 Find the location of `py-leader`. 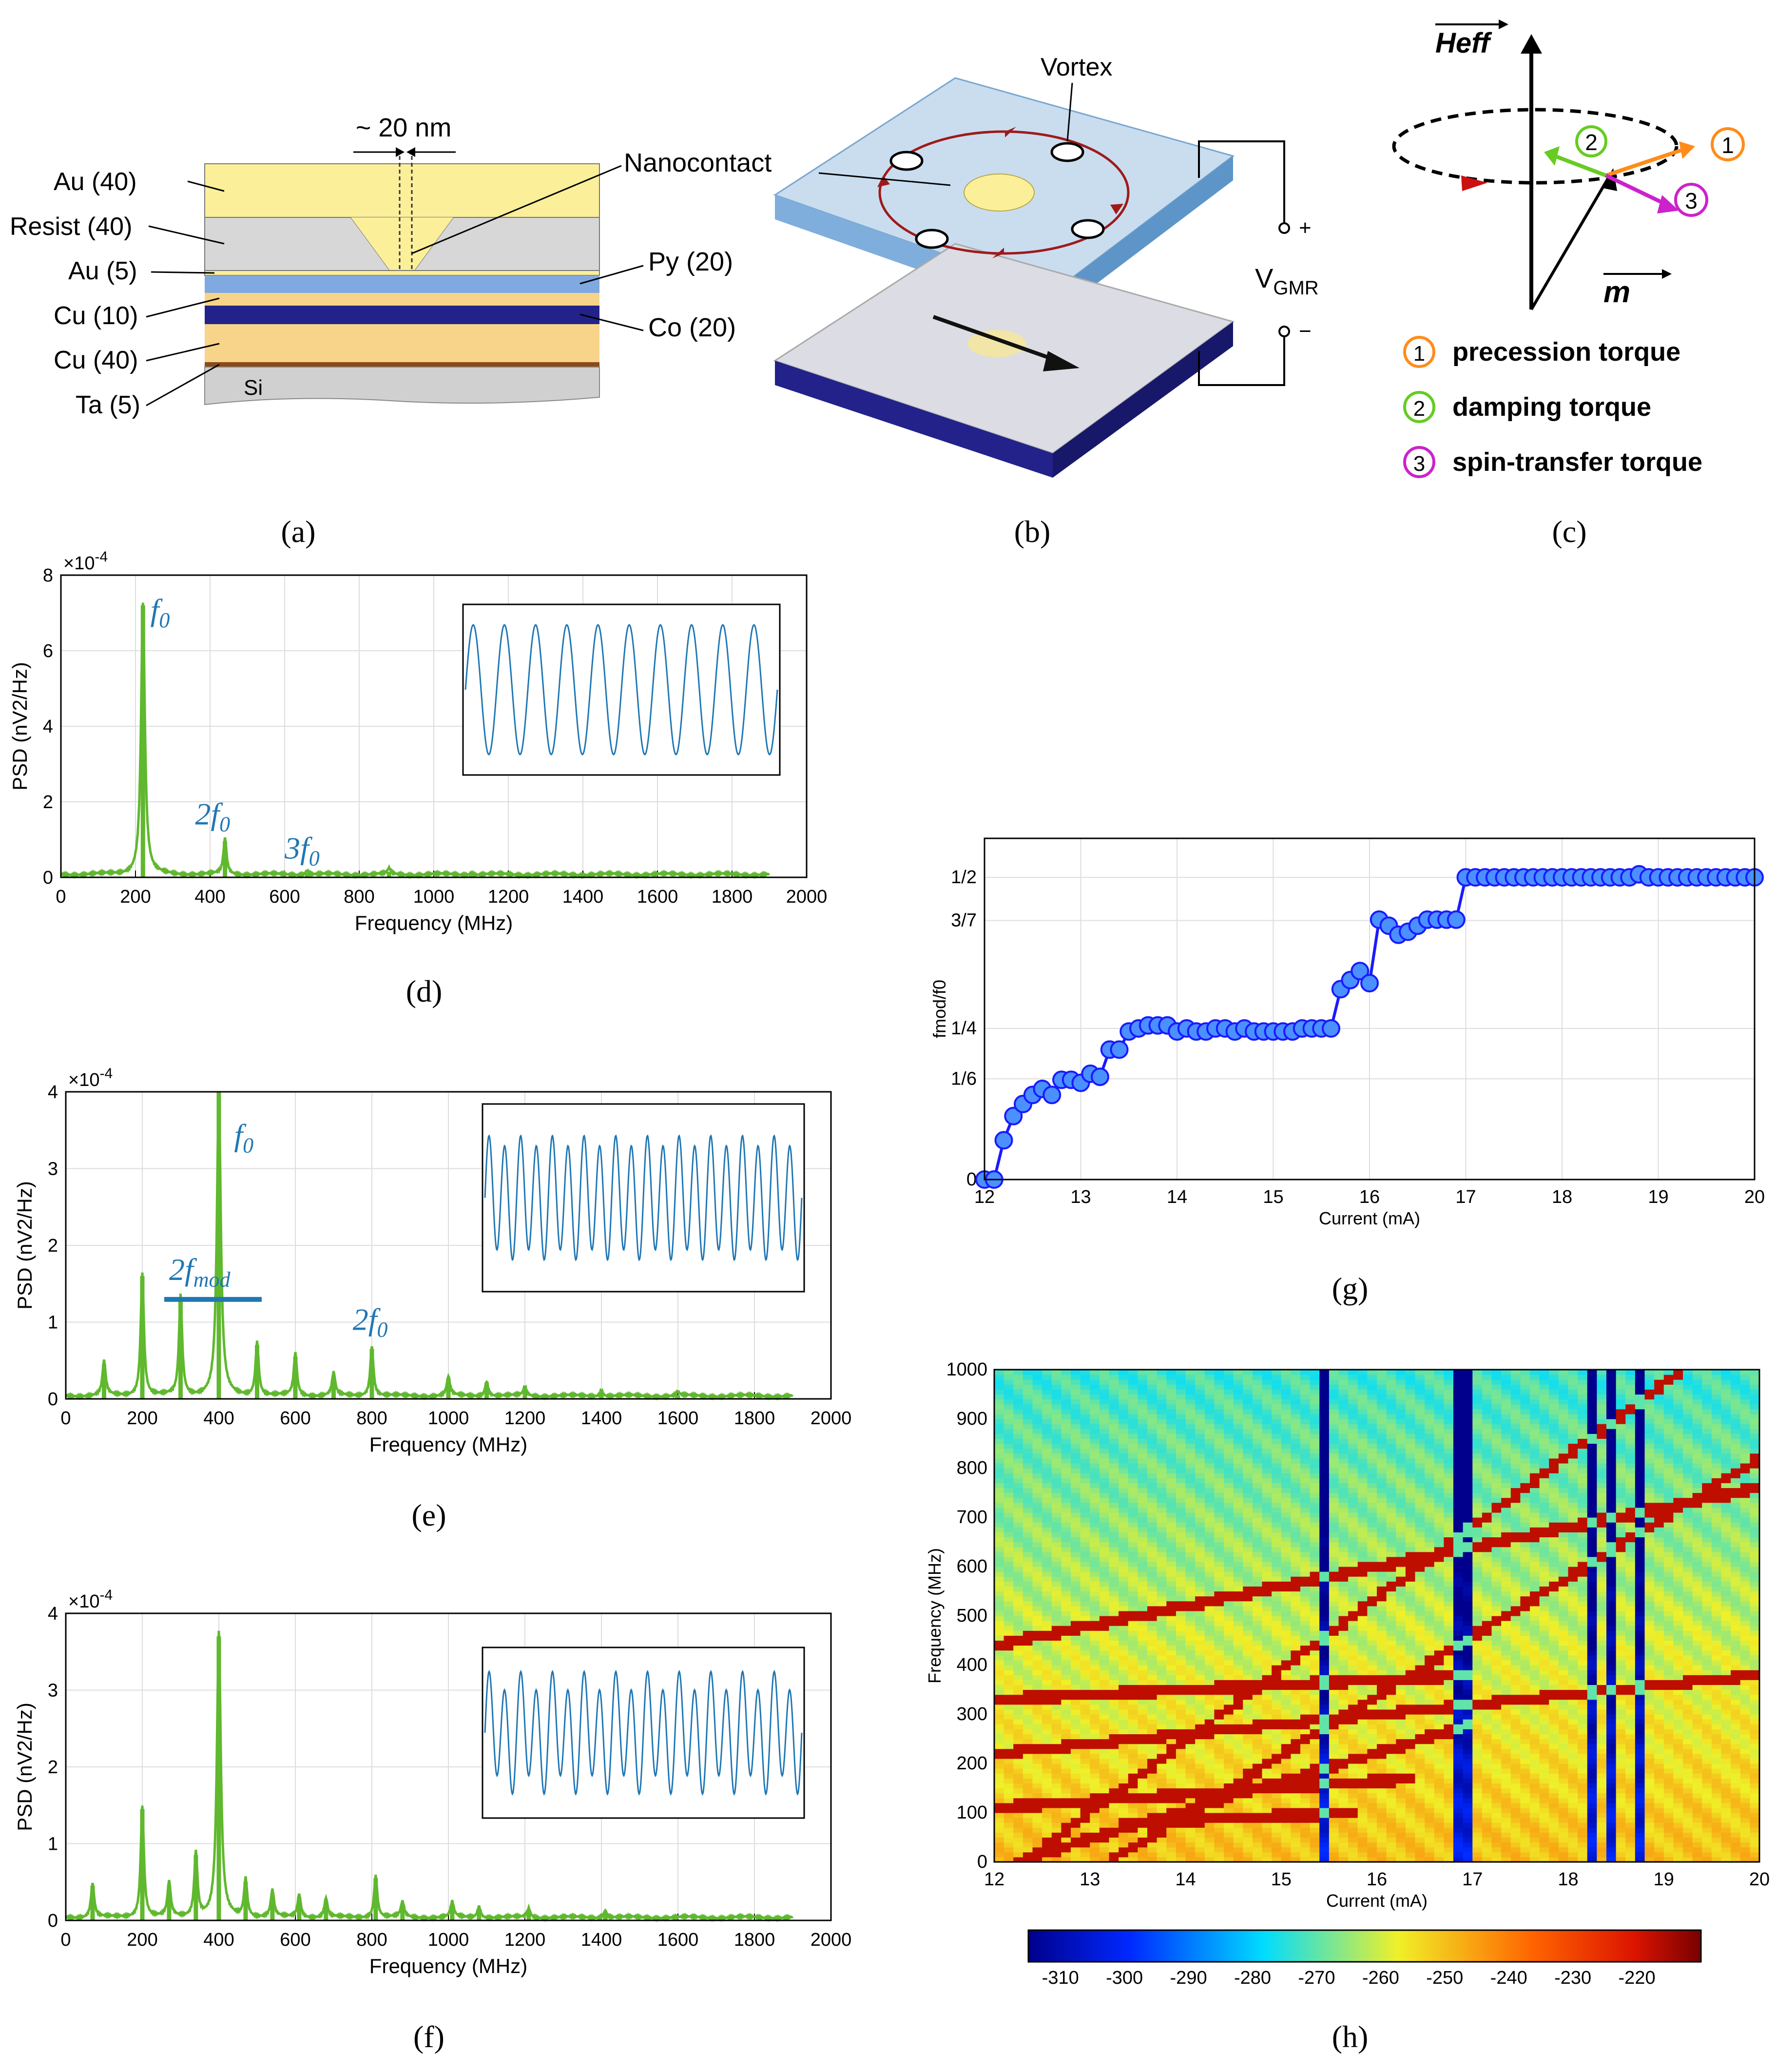

py-leader is located at coordinates (611, 275).